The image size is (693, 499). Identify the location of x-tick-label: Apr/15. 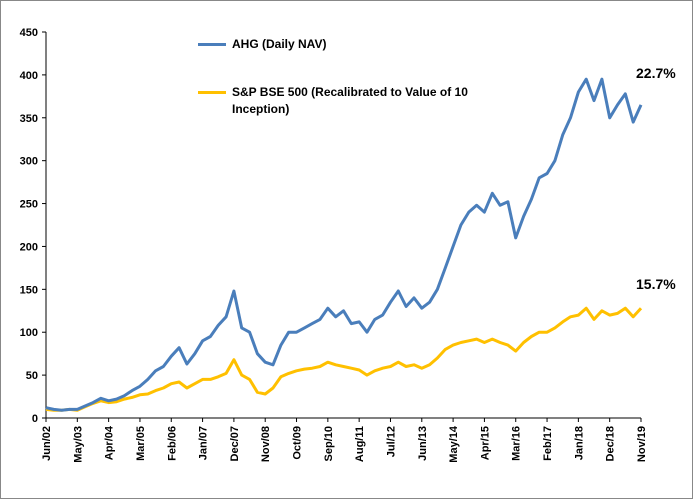
(485, 443).